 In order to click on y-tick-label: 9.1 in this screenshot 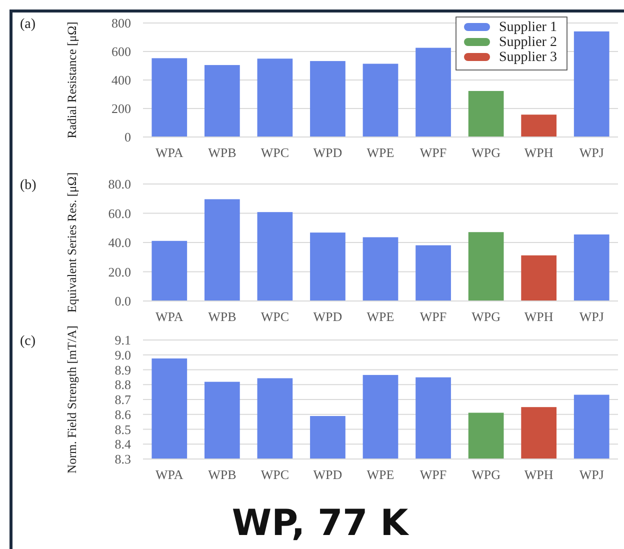, I will do `click(122, 340)`.